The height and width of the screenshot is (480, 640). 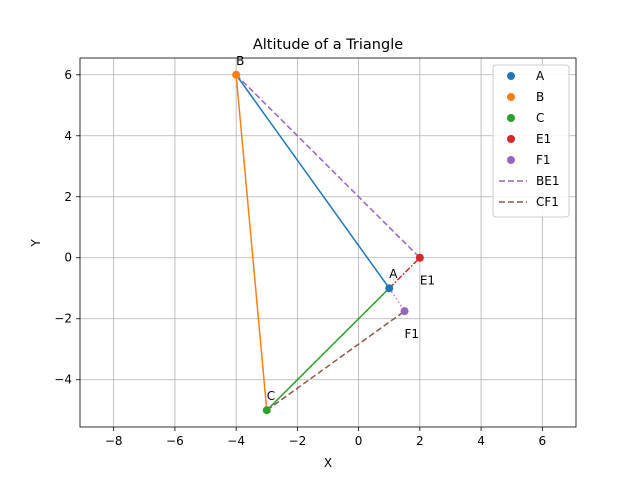 What do you see at coordinates (427, 281) in the screenshot?
I see `annotation-e1: E1` at bounding box center [427, 281].